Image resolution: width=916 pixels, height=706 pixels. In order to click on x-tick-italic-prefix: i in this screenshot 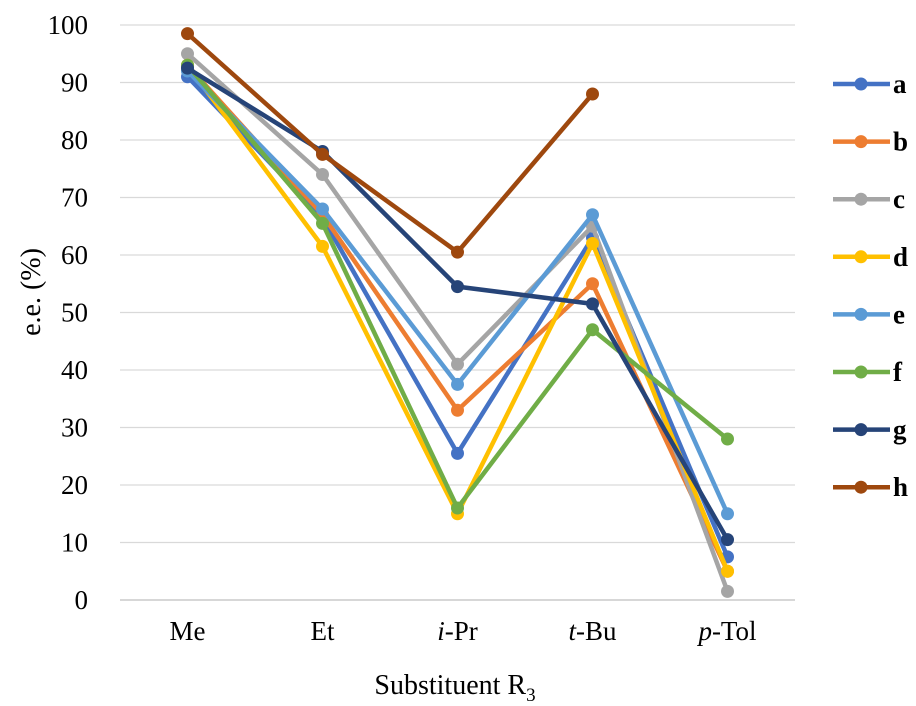, I will do `click(441, 631)`.